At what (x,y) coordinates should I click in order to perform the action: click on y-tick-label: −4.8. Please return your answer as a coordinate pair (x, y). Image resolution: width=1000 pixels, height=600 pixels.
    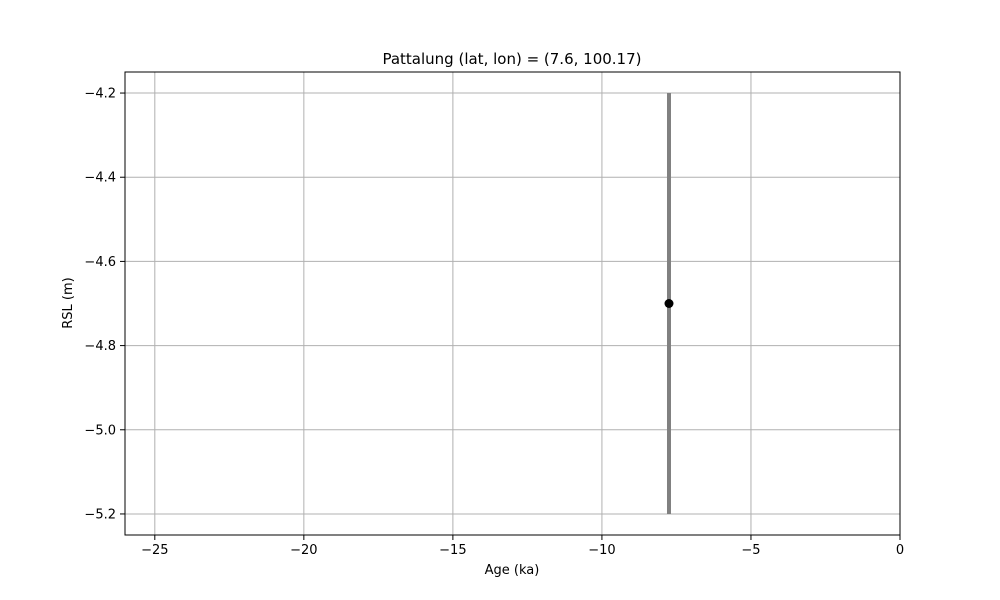
    Looking at the image, I should click on (100, 346).